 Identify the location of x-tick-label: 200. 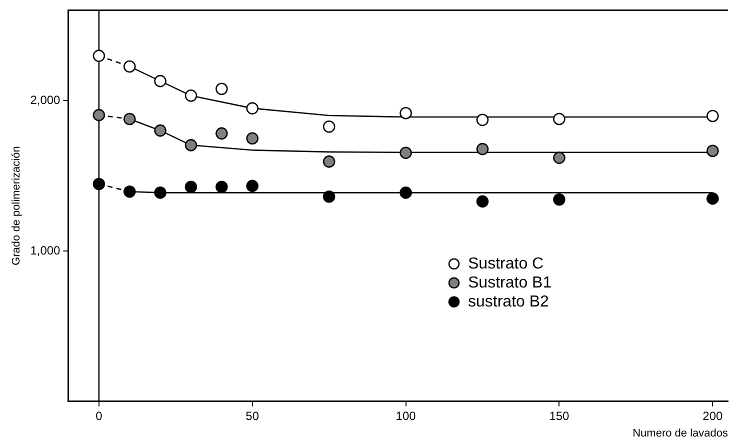
(712, 415).